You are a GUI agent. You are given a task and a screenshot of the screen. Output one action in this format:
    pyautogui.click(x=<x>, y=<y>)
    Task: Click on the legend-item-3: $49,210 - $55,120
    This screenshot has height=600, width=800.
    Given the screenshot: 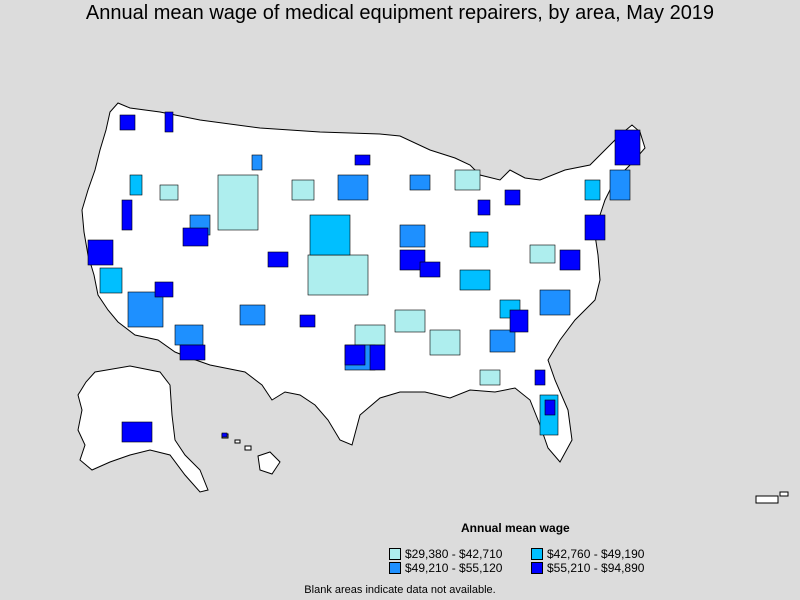 What is the action you would take?
    pyautogui.click(x=445, y=568)
    